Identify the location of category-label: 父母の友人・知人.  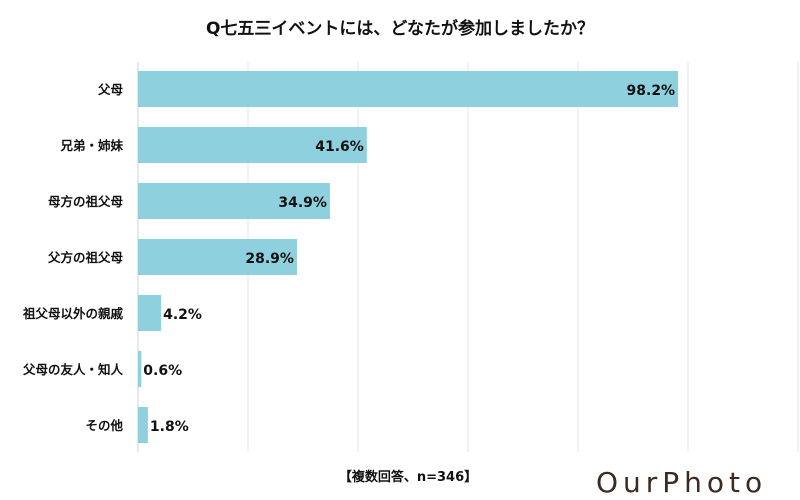
(73, 369).